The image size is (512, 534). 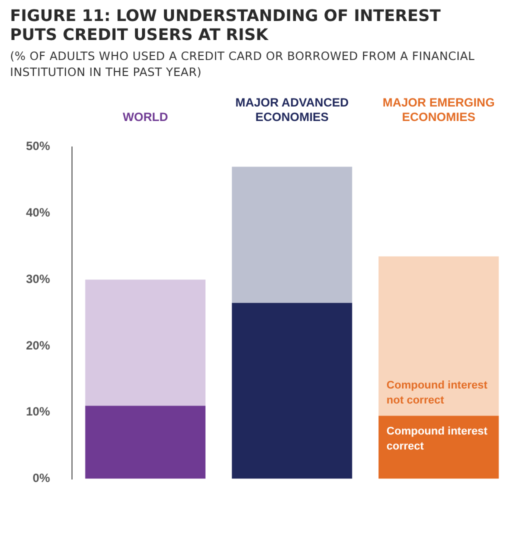 What do you see at coordinates (437, 392) in the screenshot?
I see `series-label: Compound interest not correct` at bounding box center [437, 392].